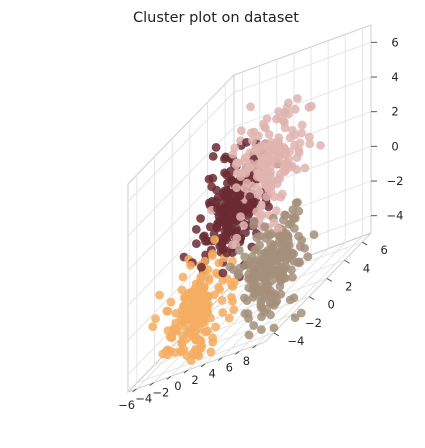  Describe the element at coordinates (194, 380) in the screenshot. I see `x-tick-label: 2` at that location.